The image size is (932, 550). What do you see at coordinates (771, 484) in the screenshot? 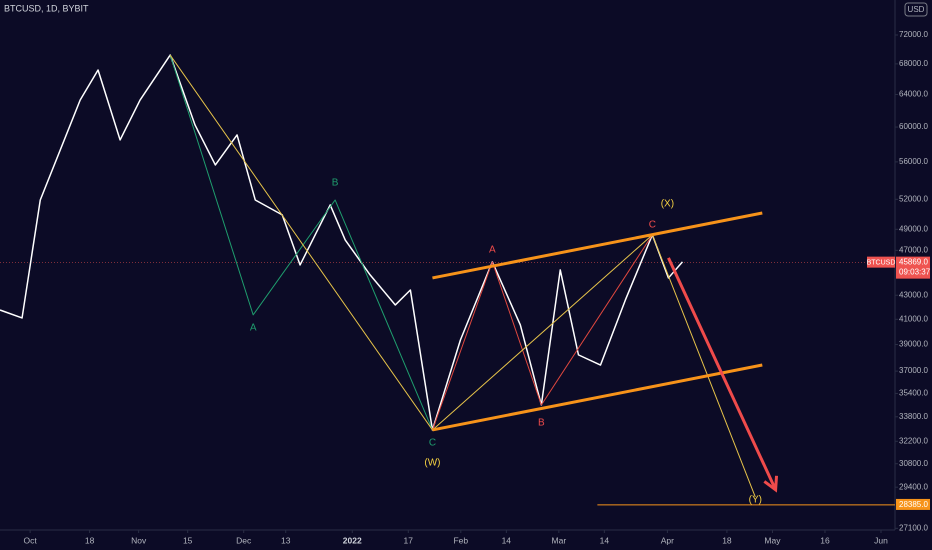
I see `arrow-head` at bounding box center [771, 484].